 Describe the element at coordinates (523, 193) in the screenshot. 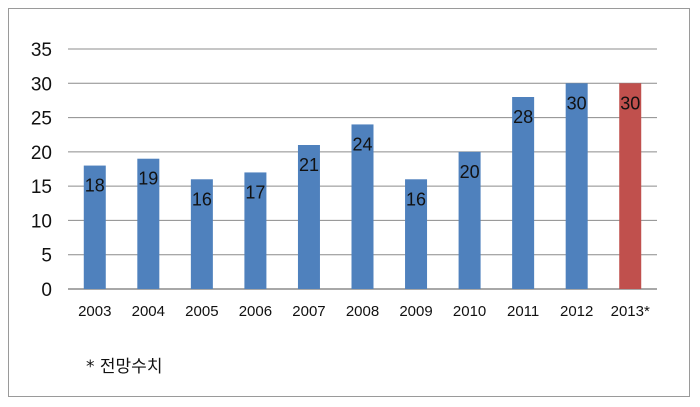

I see `bar-2011` at that location.